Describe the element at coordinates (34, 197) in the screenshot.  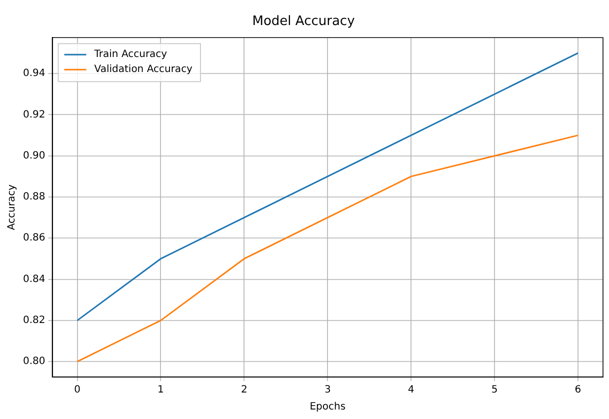
I see `y-tick-label: 0.88` at that location.